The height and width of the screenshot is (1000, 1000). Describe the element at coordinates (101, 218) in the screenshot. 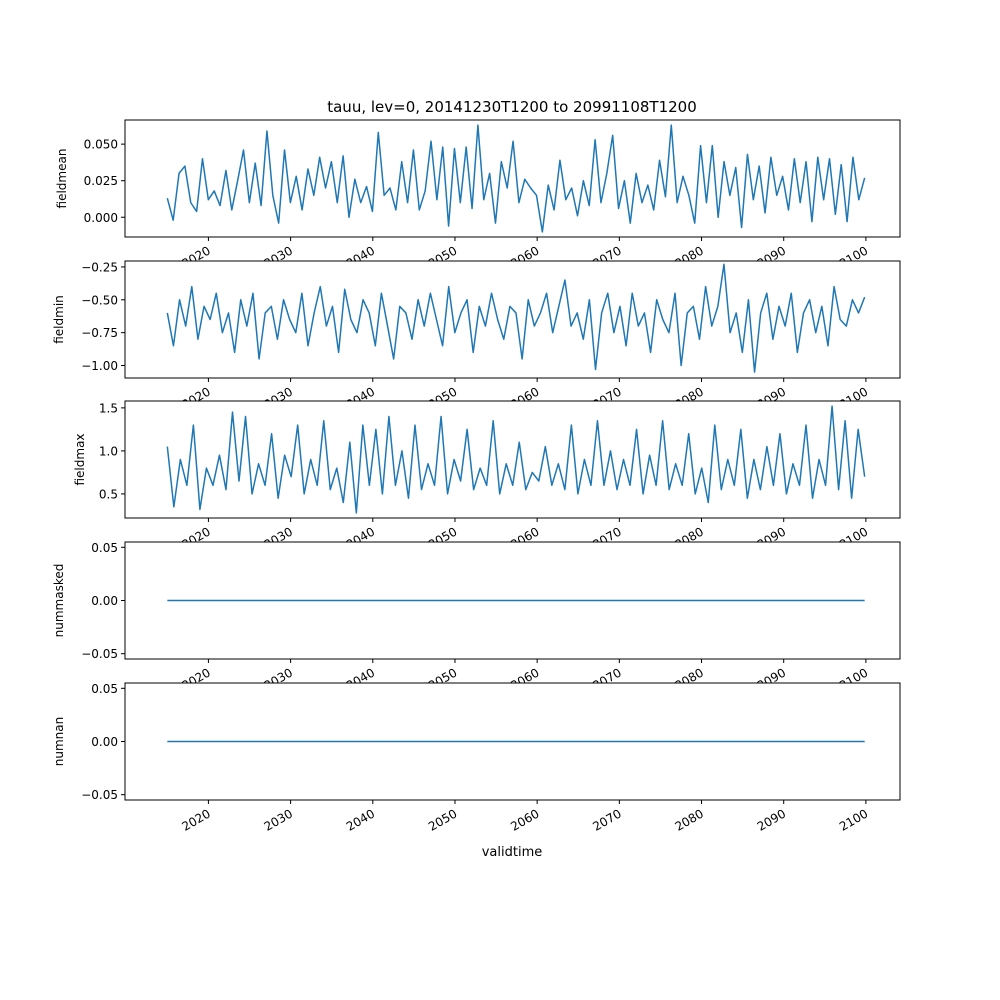

I see `y-tick-label: 0.000` at that location.